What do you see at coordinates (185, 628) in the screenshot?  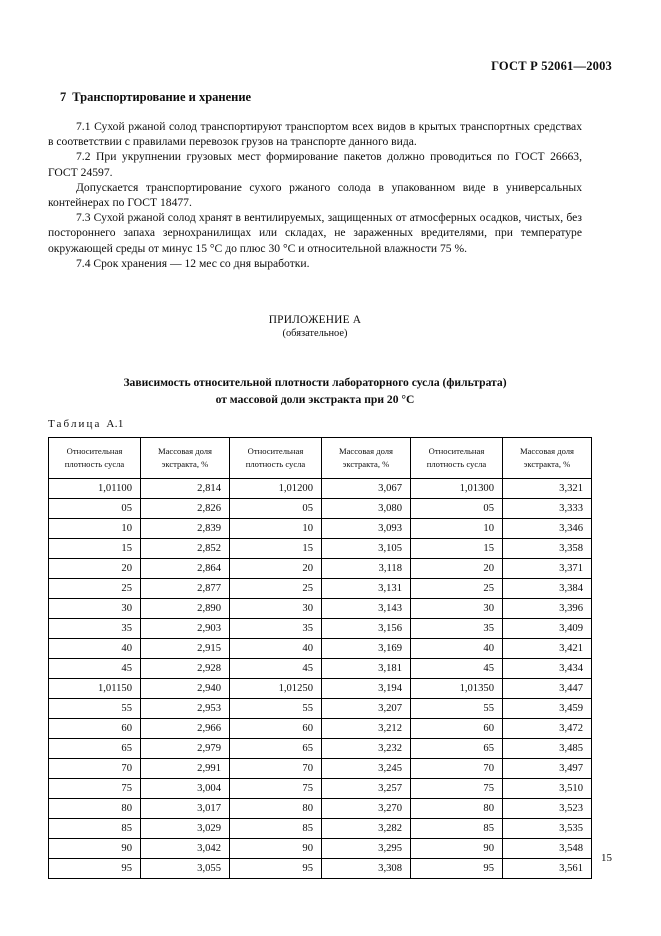 I see `table-cell: 2,903` at bounding box center [185, 628].